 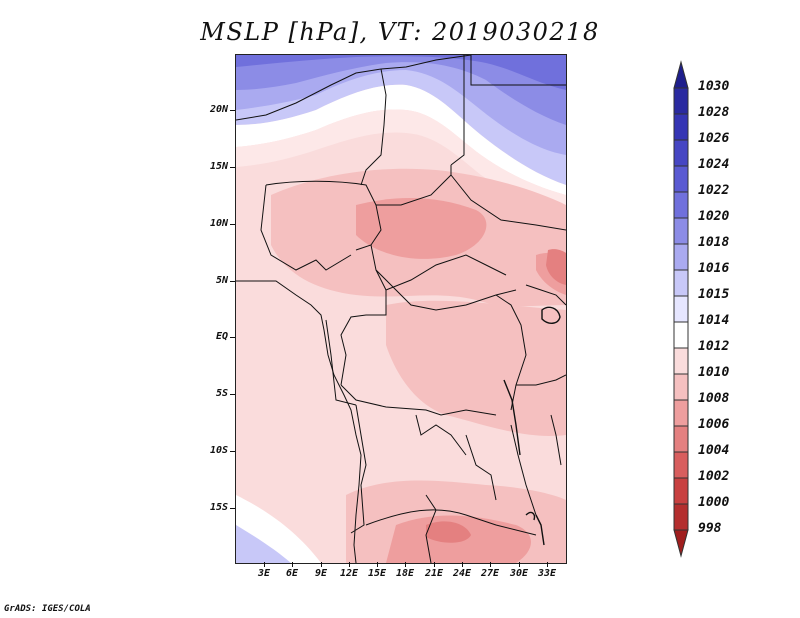 What do you see at coordinates (714, 112) in the screenshot?
I see `colorbar-level-label: 1028` at bounding box center [714, 112].